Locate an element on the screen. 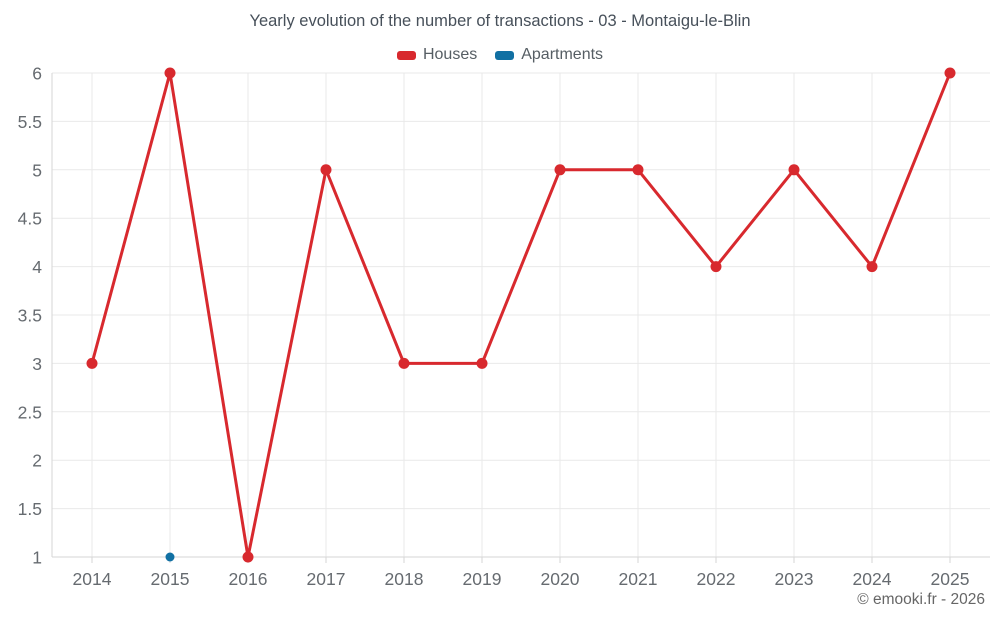 The width and height of the screenshot is (1000, 625). apartments-point-2015 is located at coordinates (170, 557).